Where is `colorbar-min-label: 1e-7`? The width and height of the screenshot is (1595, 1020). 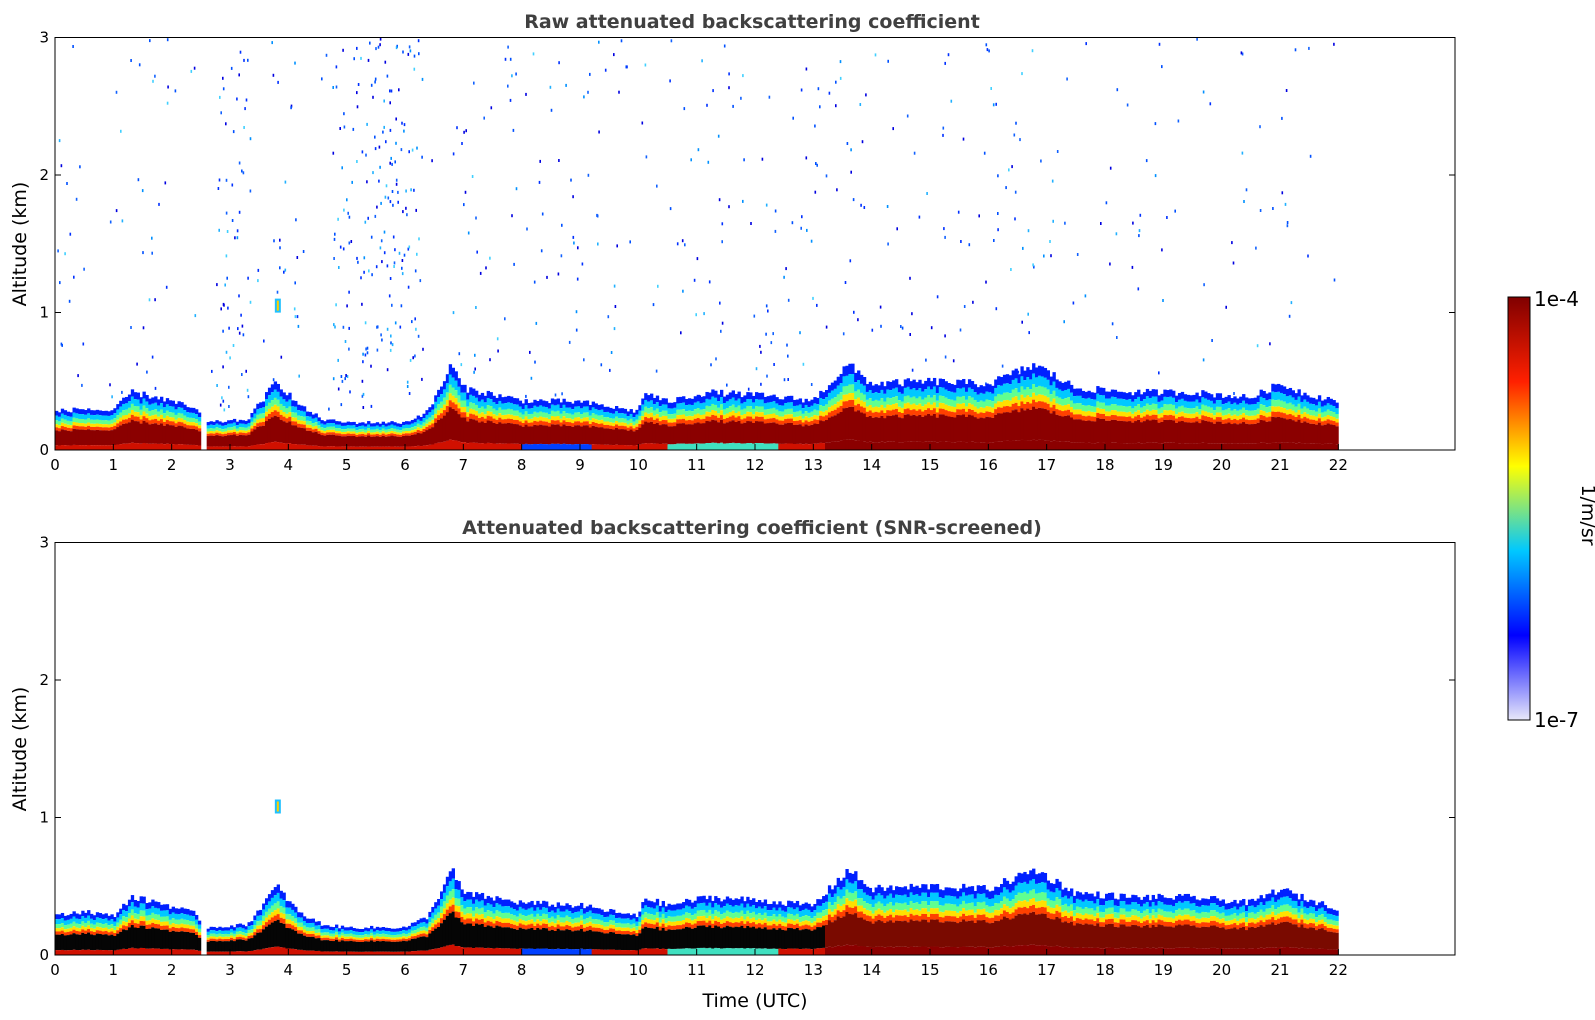 colorbar-min-label: 1e-7 is located at coordinates (1556, 720).